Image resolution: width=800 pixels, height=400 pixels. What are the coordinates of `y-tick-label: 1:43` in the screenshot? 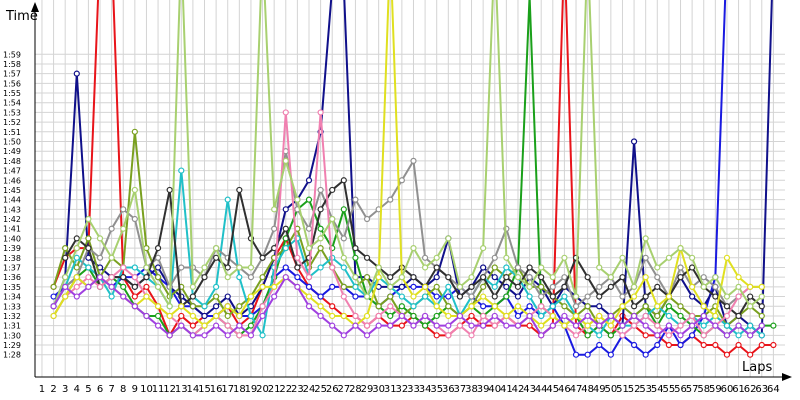 It's located at (12, 209).